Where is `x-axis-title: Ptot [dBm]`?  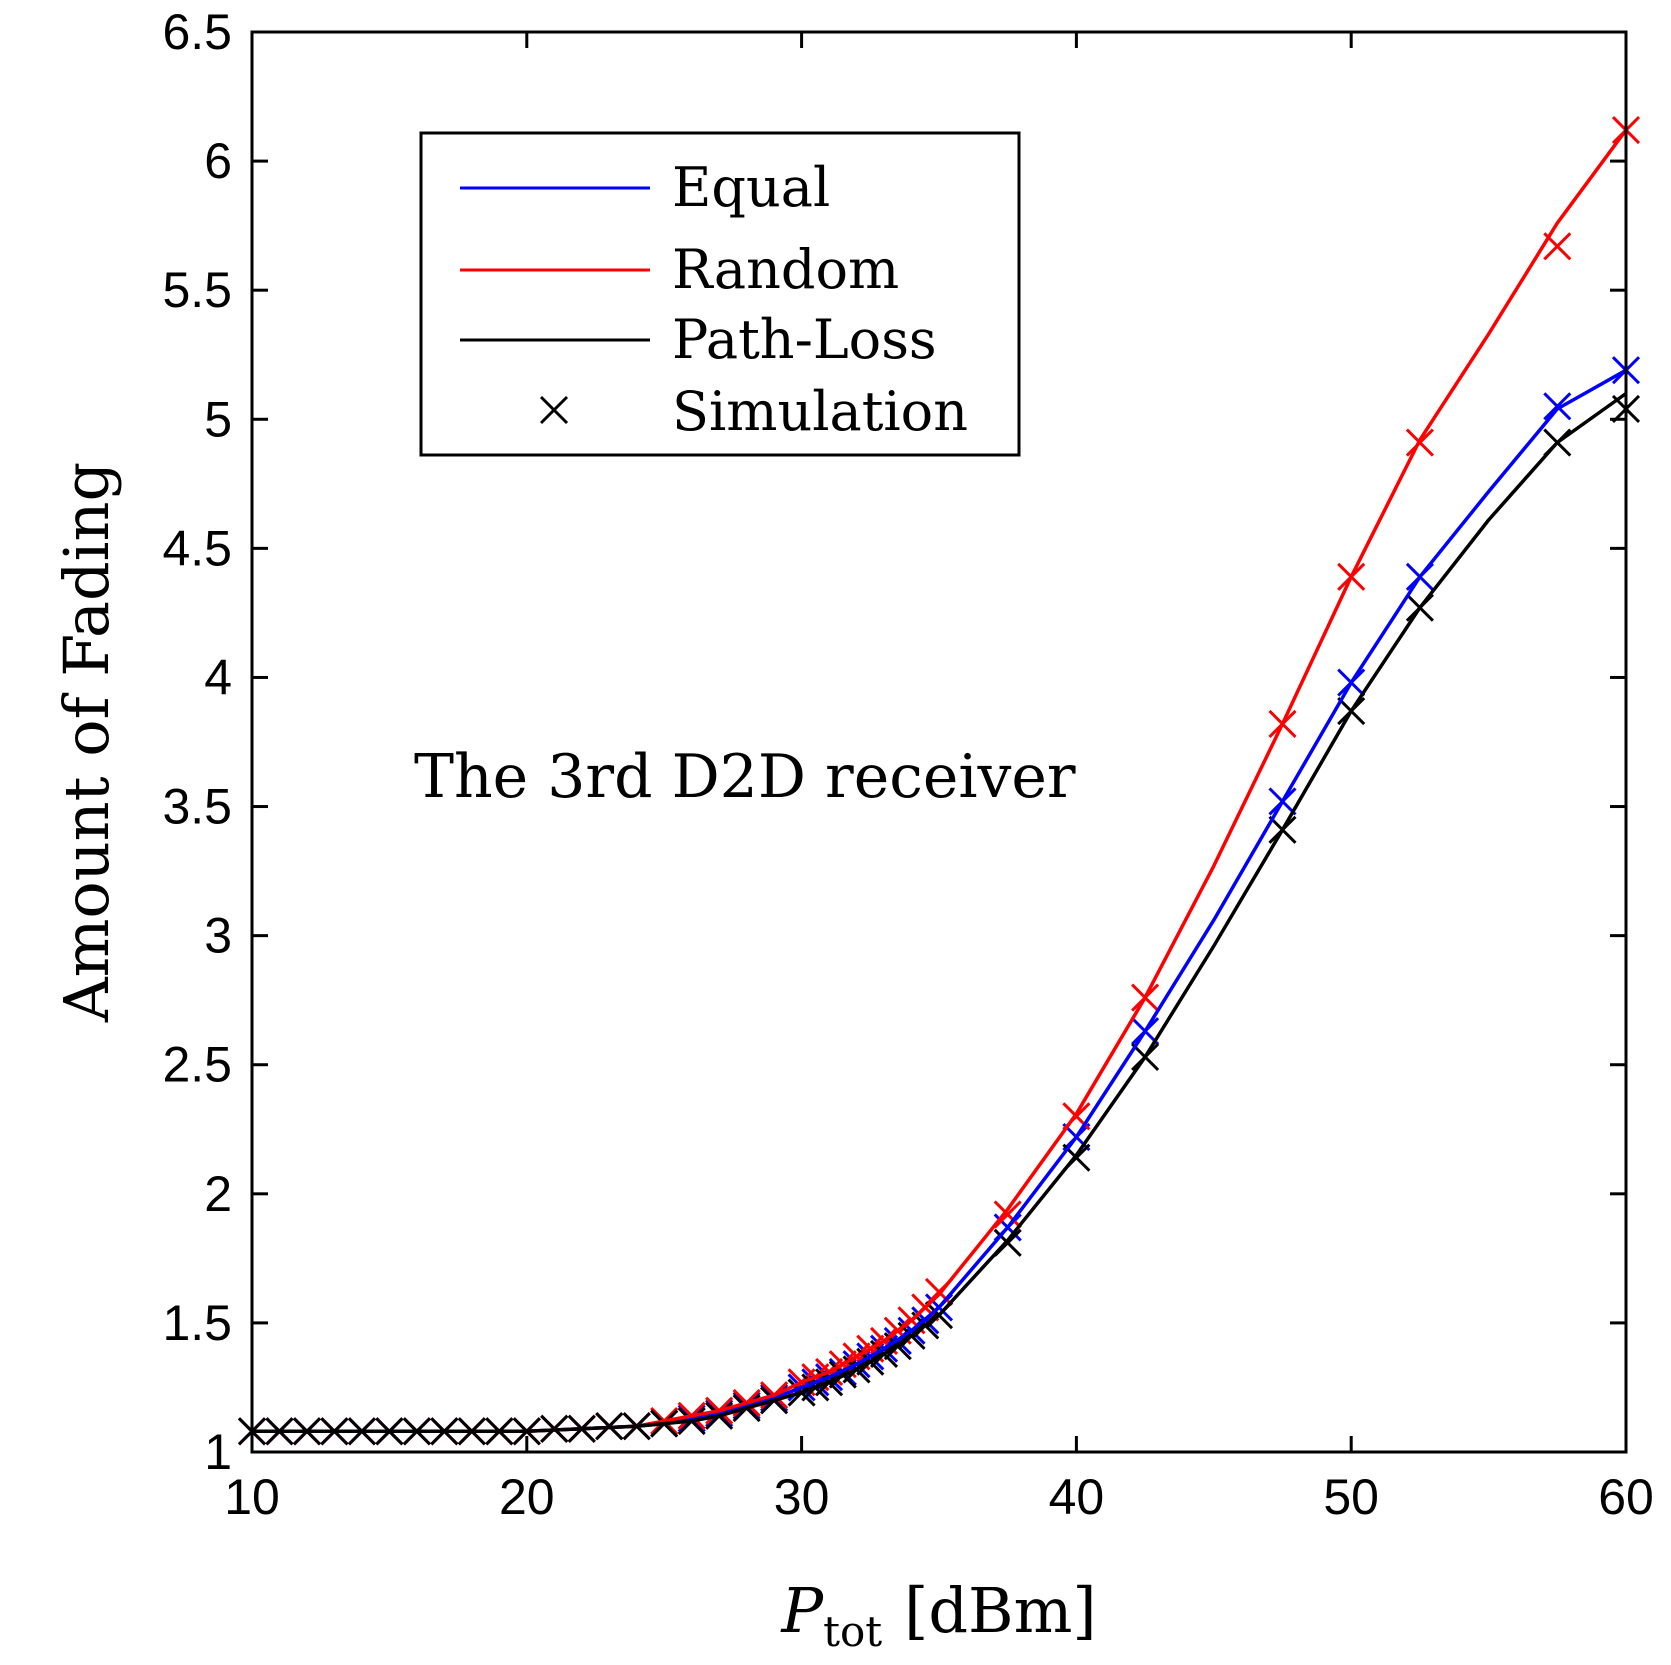 x-axis-title: Ptot [dBm] is located at coordinates (938, 1615).